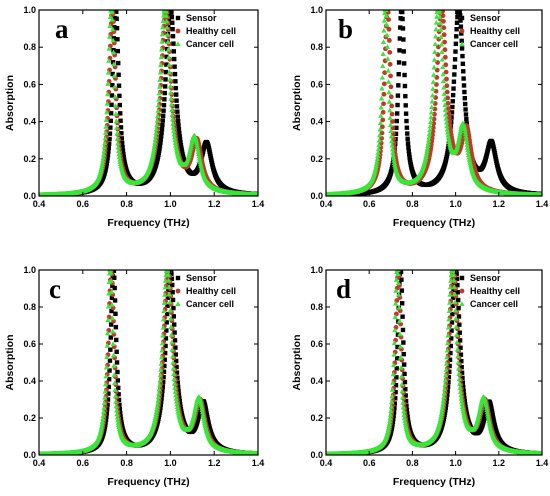 The width and height of the screenshot is (550, 496). I want to click on series-group, so click(148, 103).